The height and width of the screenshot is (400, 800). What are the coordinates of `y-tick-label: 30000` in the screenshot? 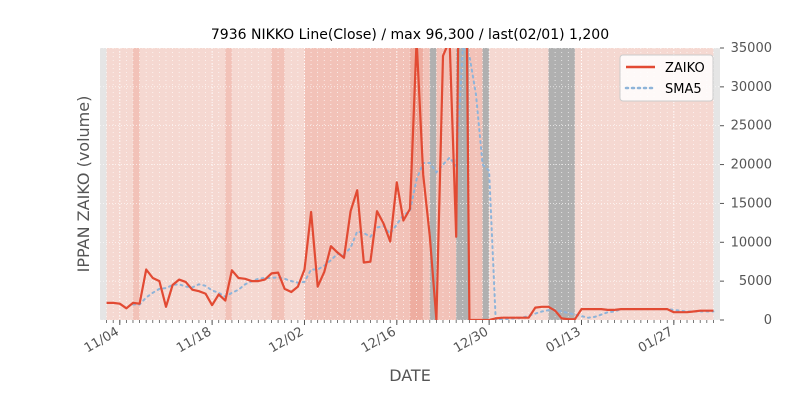 It's located at (751, 87).